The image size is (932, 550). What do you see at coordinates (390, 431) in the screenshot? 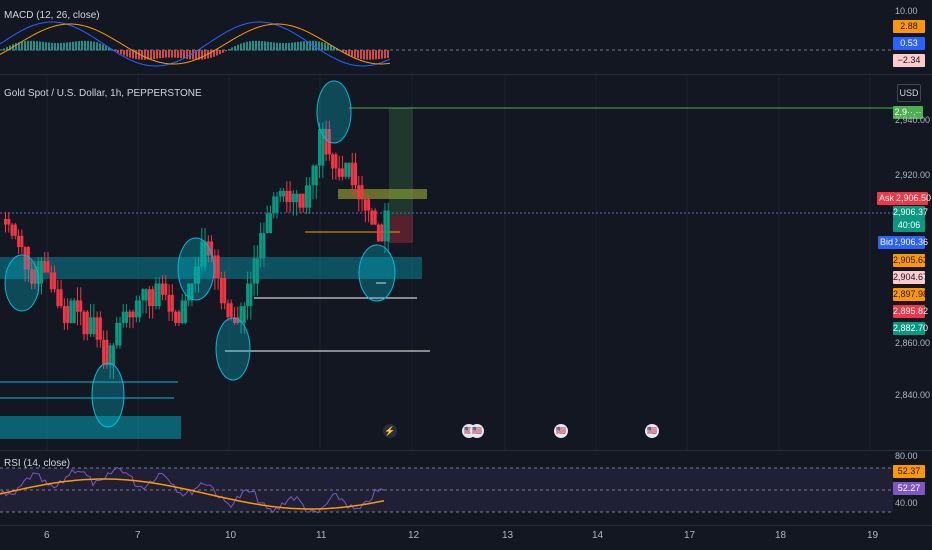
I see `lightning-icon: ⚡` at bounding box center [390, 431].